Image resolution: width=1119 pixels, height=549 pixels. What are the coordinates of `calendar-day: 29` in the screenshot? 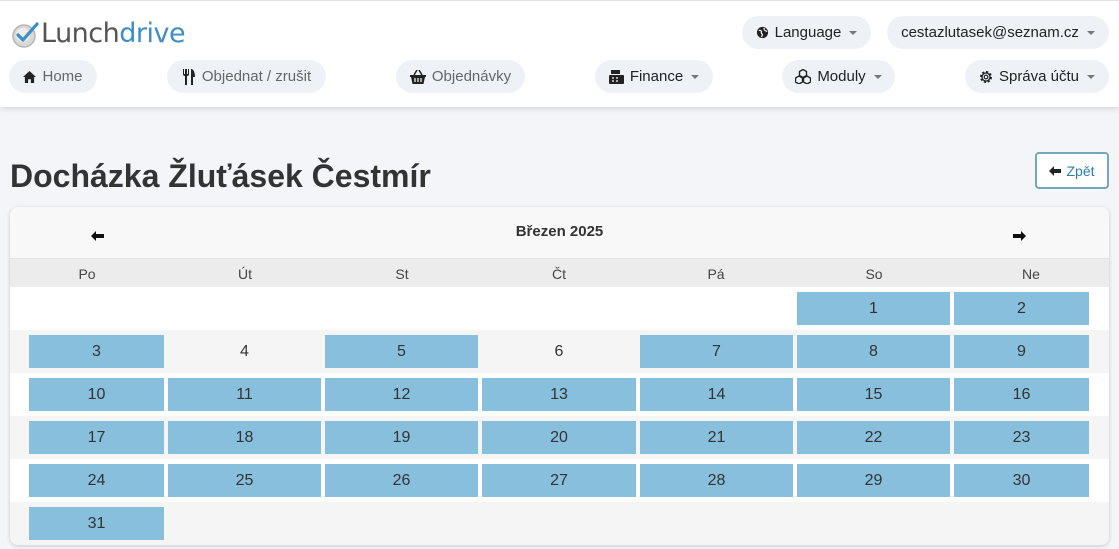 It's located at (873, 480).